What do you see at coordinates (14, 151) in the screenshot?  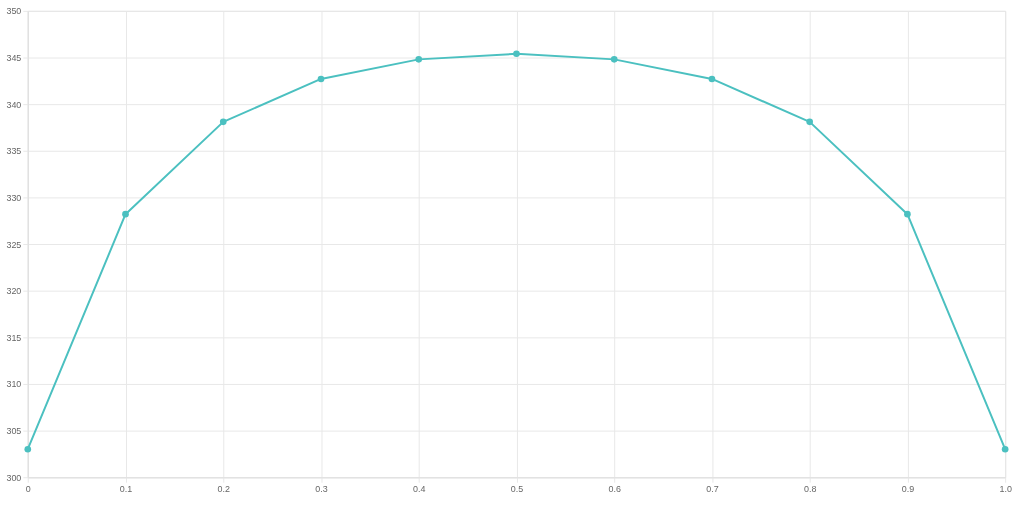 I see `y-tick-label: 335` at bounding box center [14, 151].